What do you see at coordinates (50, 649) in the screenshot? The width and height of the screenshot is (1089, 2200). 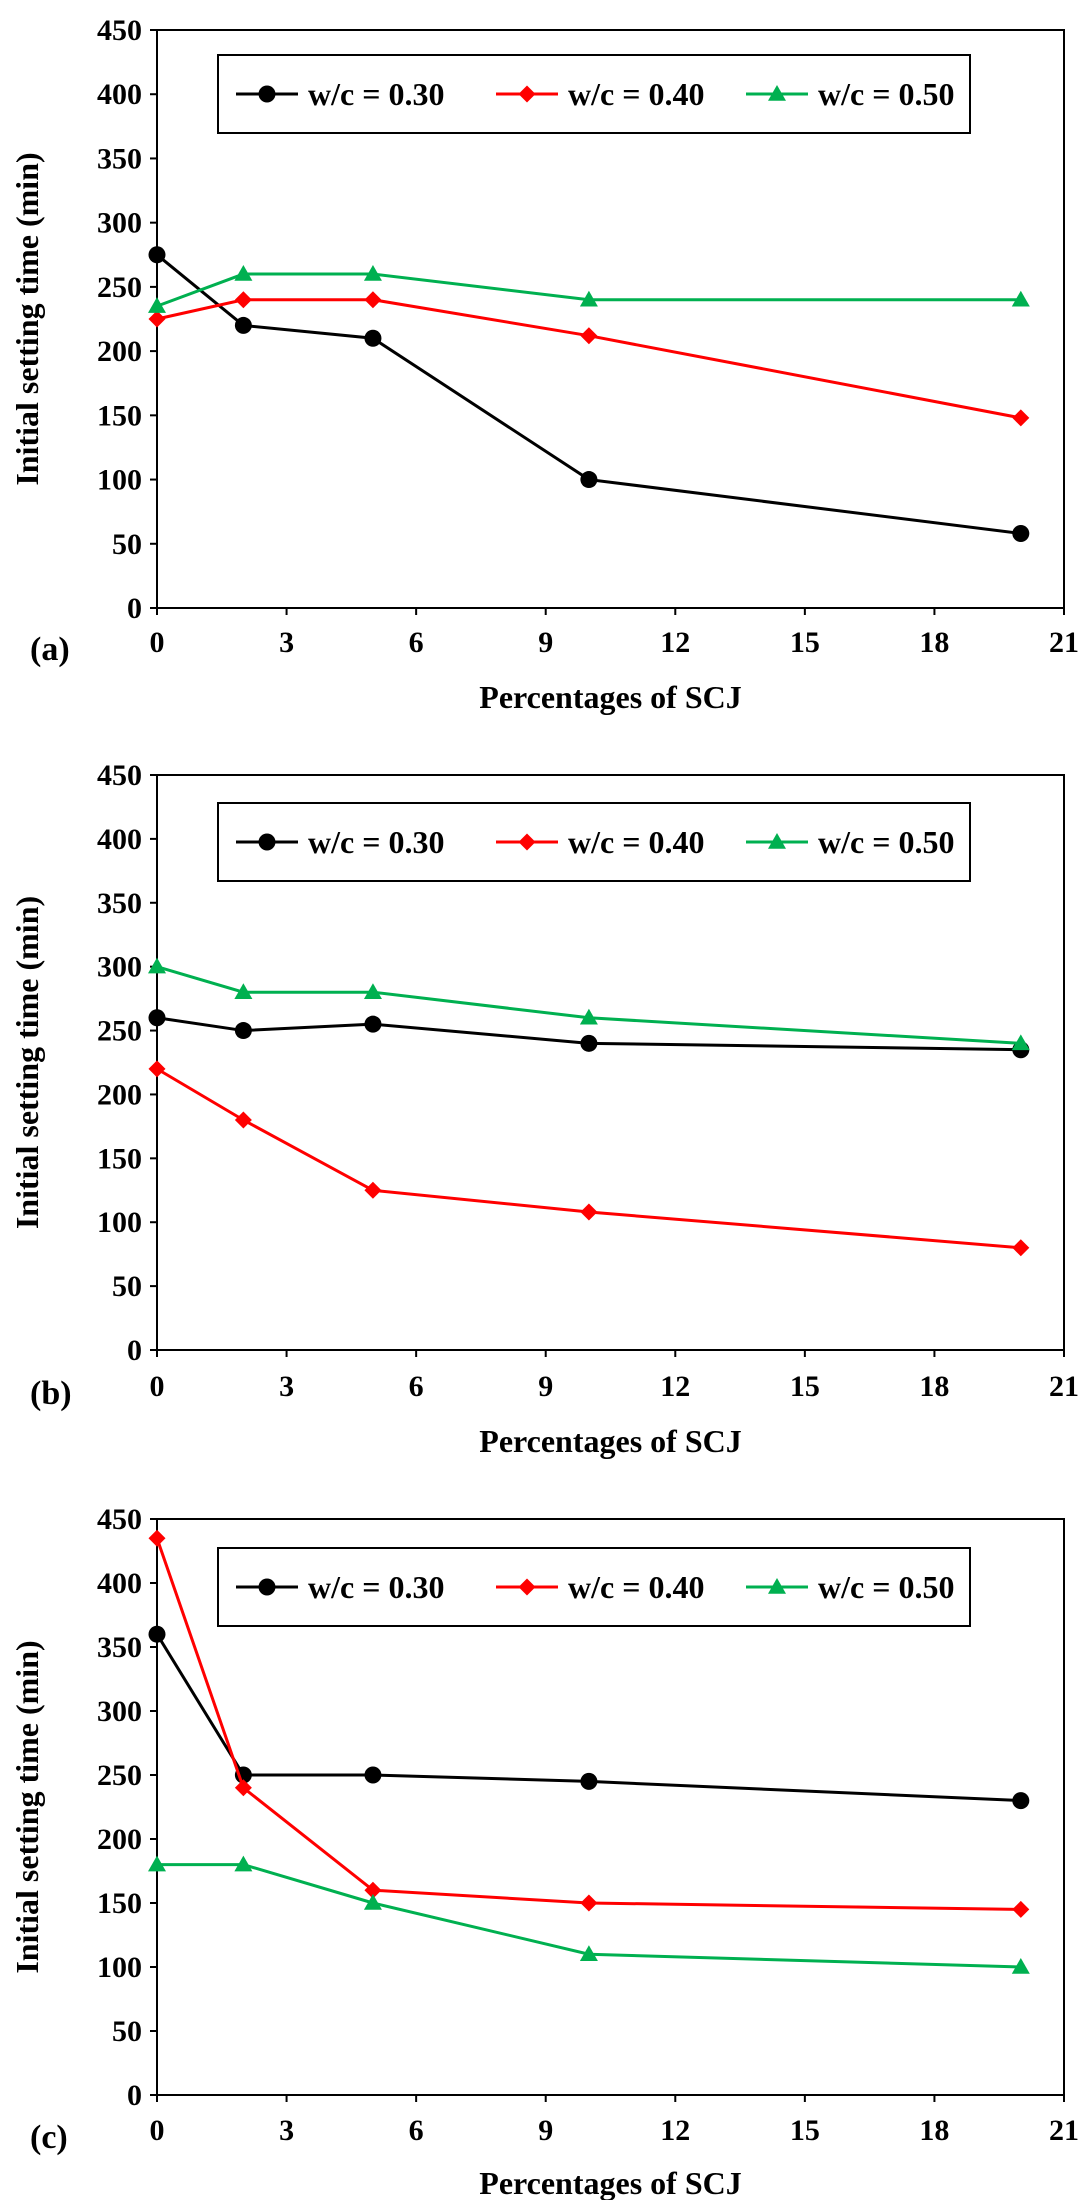 I see `panel-label: (a)` at bounding box center [50, 649].